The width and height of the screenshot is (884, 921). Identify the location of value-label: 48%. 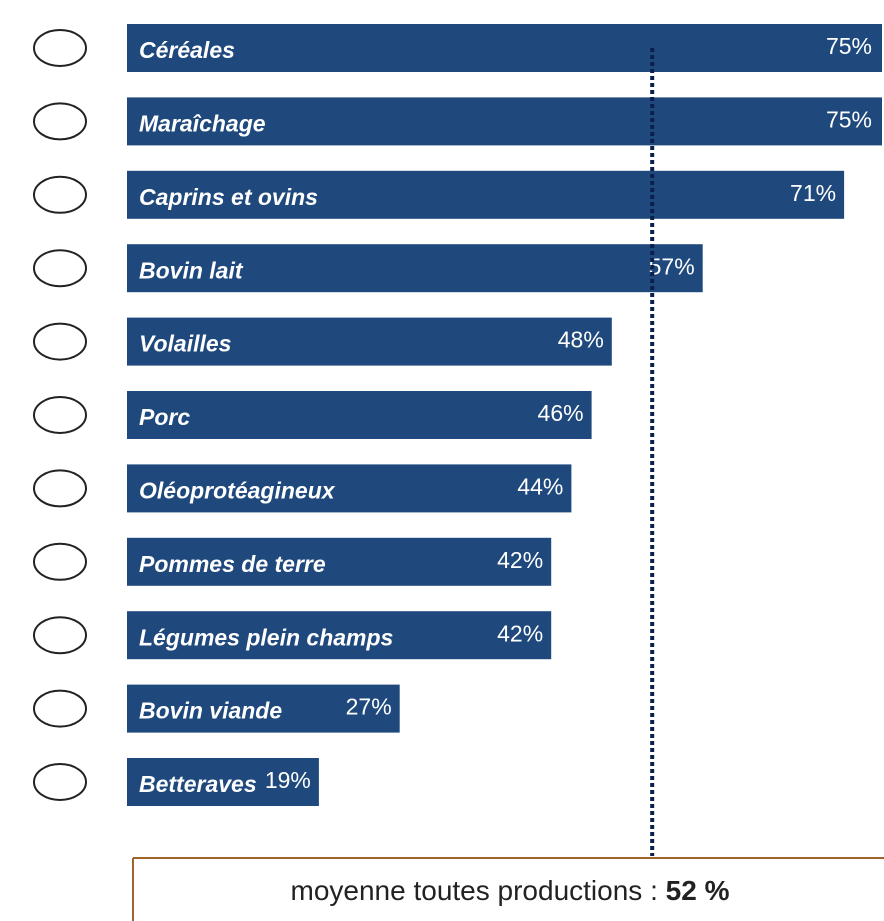
(581, 340).